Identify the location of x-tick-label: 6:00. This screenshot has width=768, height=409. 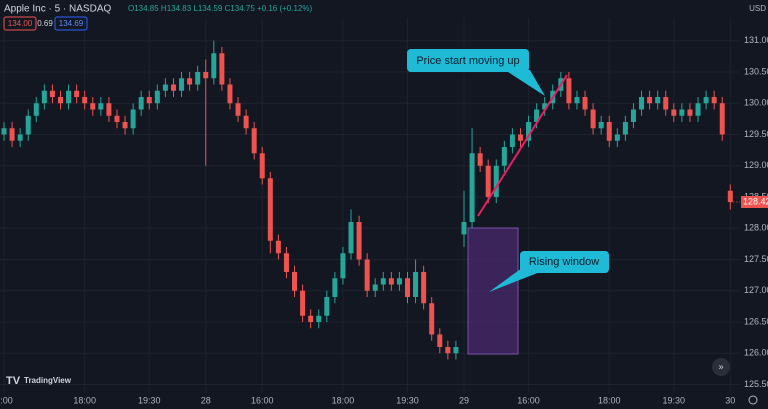
(6, 400).